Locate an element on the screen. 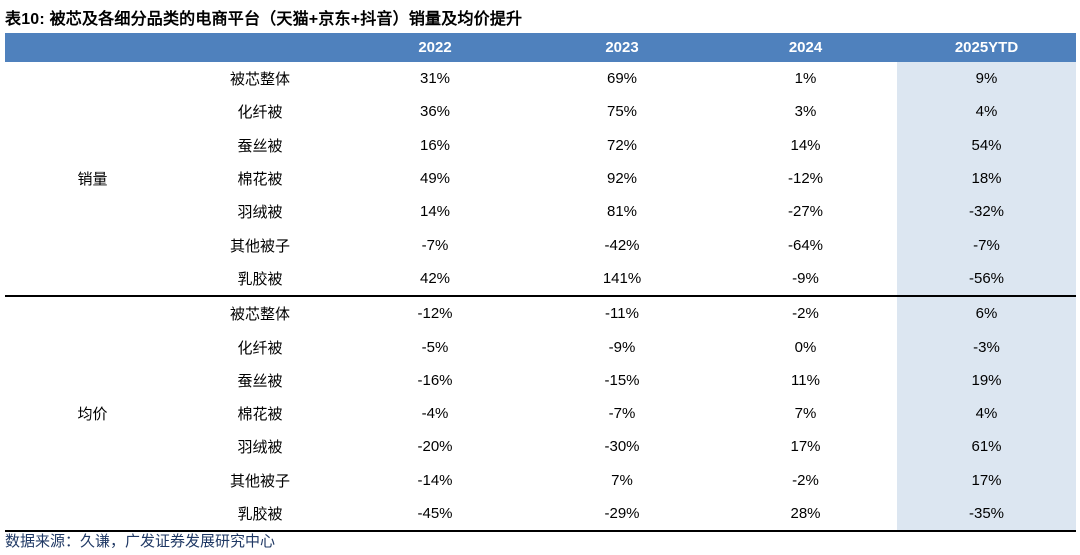 The image size is (1080, 555). table-header: 2022 2023 2024 2025YTD is located at coordinates (540, 47).